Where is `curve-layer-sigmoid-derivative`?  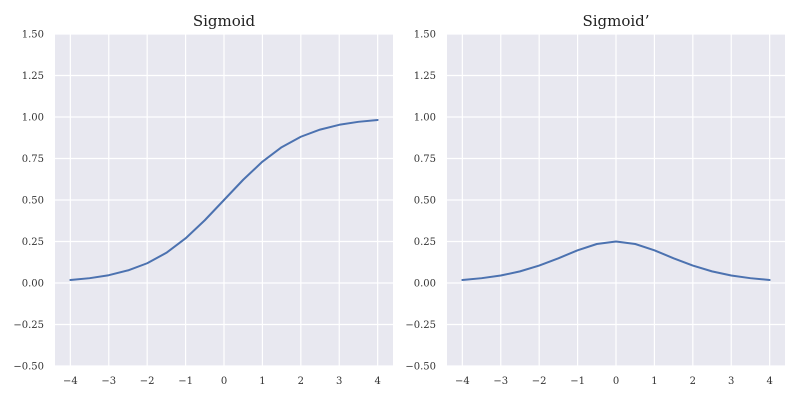 curve-layer-sigmoid-derivative is located at coordinates (616, 261).